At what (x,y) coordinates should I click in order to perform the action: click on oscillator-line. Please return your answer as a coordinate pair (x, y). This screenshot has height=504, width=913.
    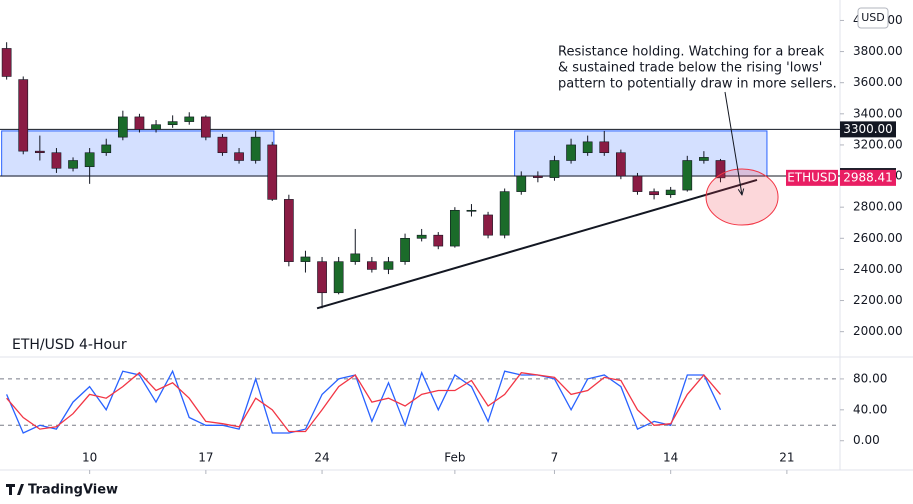
    Looking at the image, I should click on (364, 401).